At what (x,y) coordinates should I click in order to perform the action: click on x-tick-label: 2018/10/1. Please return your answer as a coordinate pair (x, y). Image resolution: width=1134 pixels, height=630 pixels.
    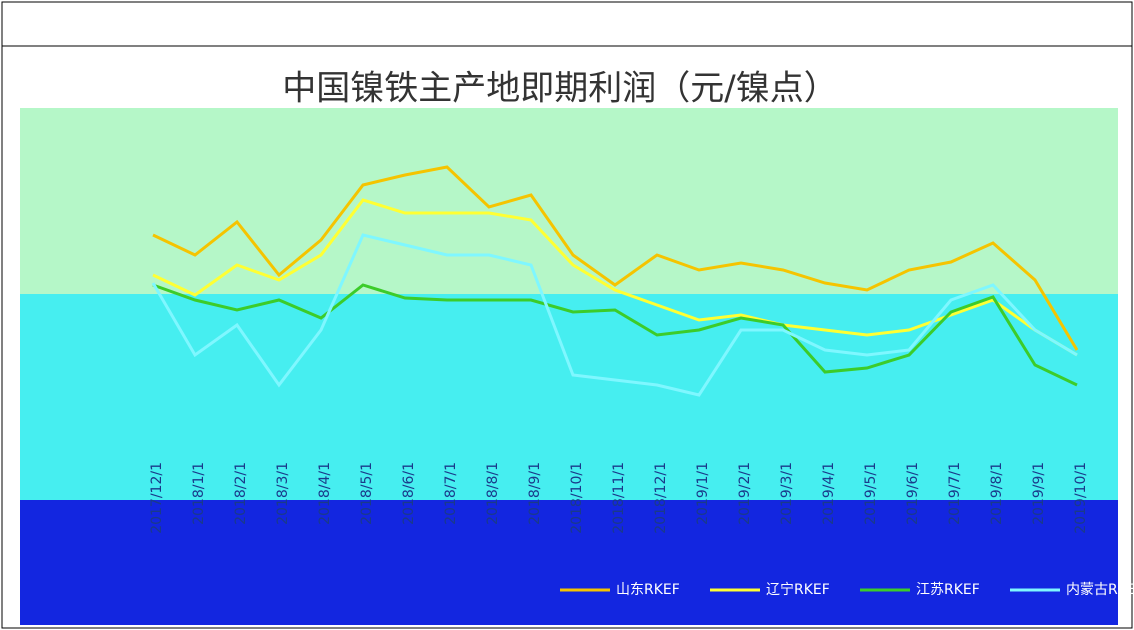
    Looking at the image, I should click on (577, 498).